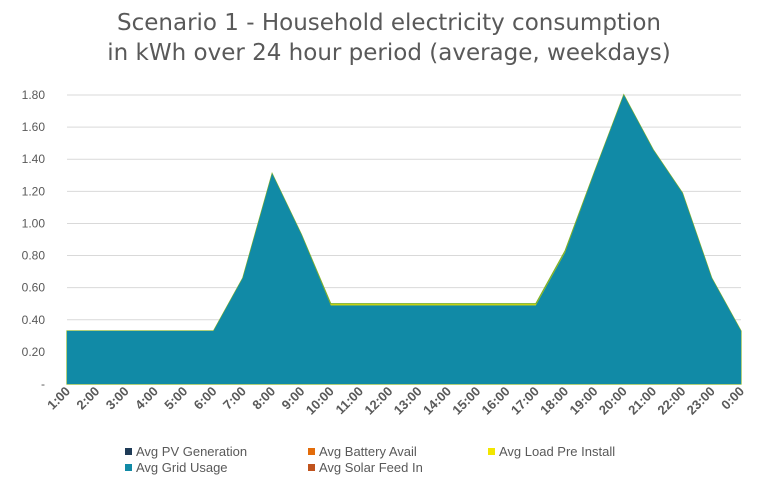 The width and height of the screenshot is (778, 485). What do you see at coordinates (642, 401) in the screenshot?
I see `x-tick-label: 21:00` at bounding box center [642, 401].